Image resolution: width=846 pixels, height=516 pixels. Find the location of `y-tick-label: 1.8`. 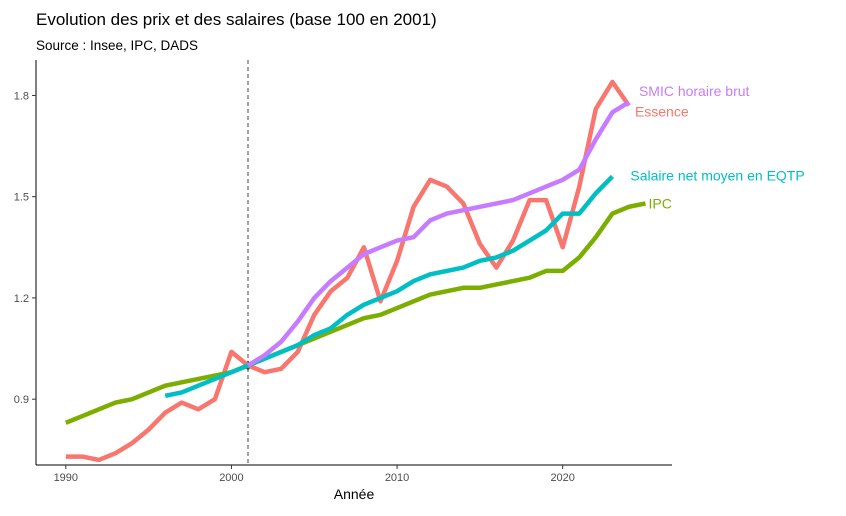

y-tick-label: 1.8 is located at coordinates (21, 96).